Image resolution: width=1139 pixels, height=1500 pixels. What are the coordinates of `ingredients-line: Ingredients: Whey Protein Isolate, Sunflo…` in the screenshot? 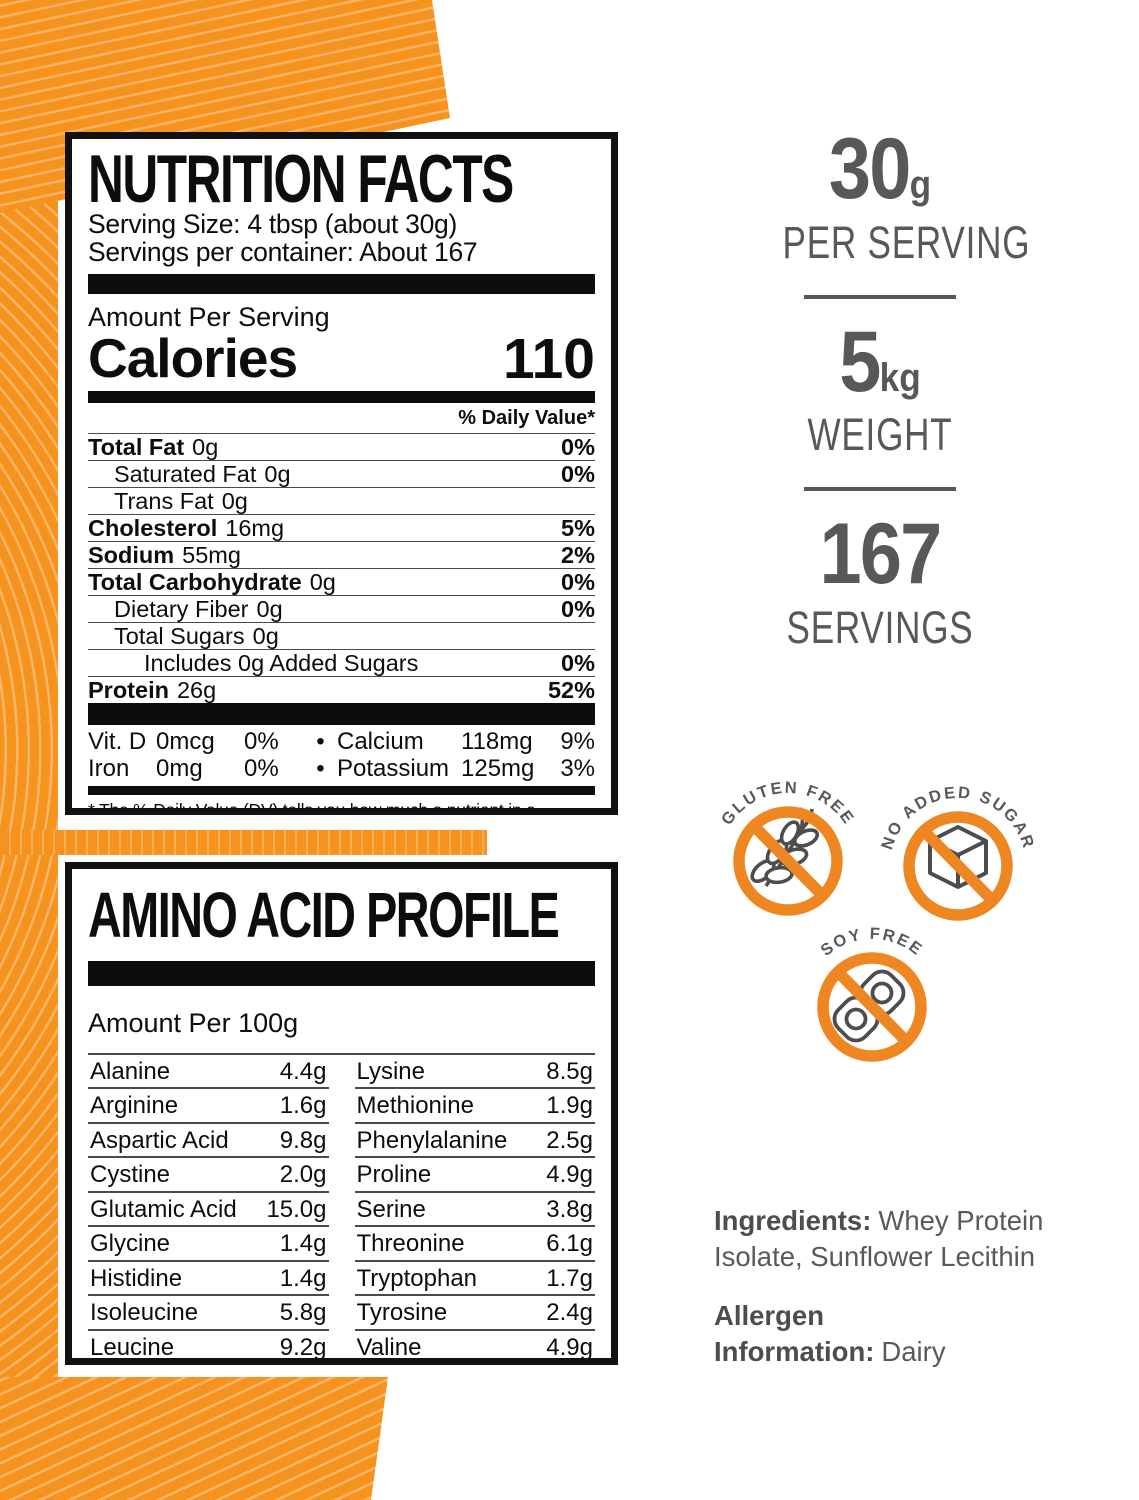 It's located at (886, 1239).